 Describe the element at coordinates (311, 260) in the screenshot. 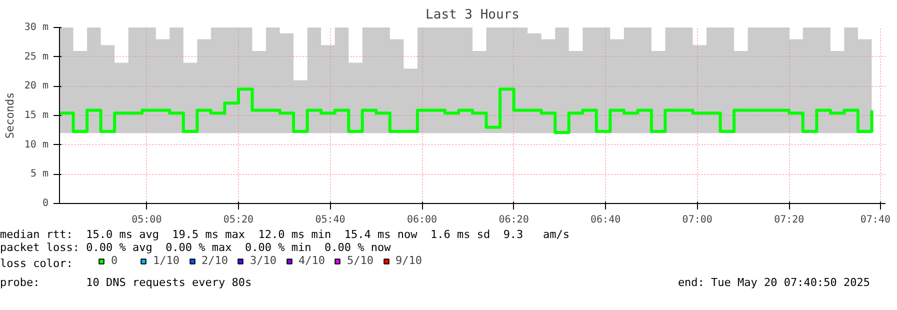

I see `legend-label: 4/10` at that location.